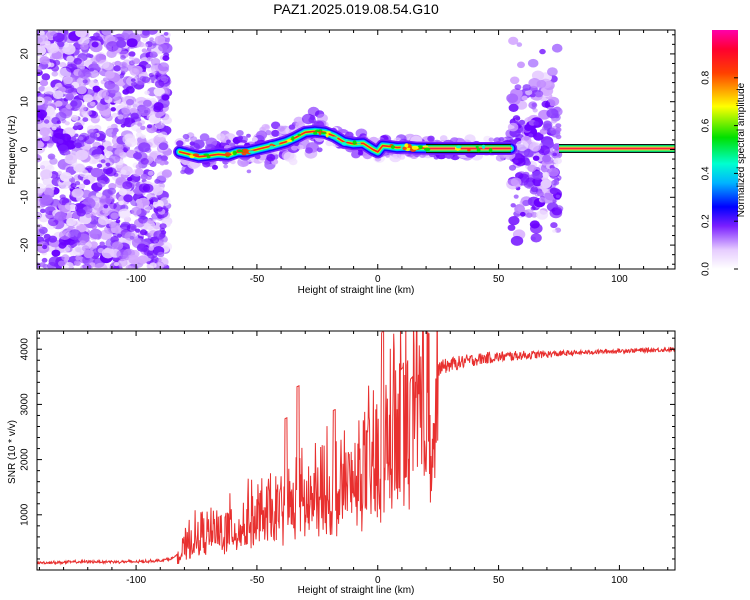 The width and height of the screenshot is (750, 600). Describe the element at coordinates (257, 279) in the screenshot. I see `x-tick-label: -50` at that location.